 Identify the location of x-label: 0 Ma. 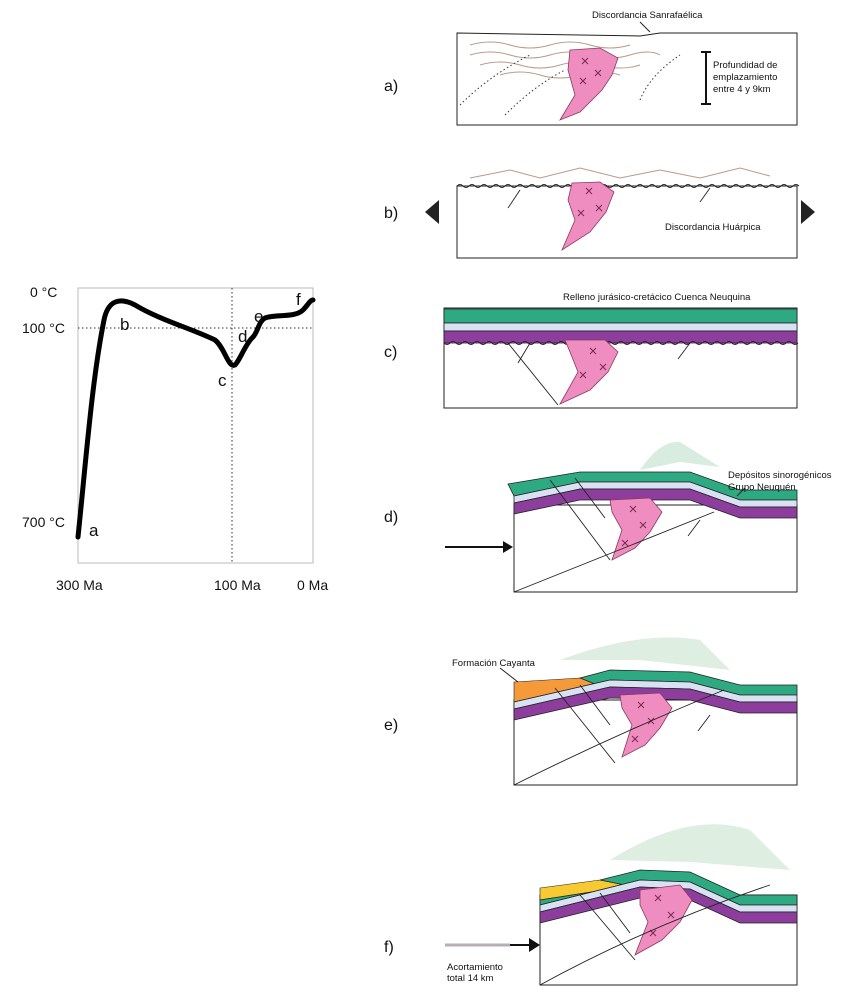
(312, 585).